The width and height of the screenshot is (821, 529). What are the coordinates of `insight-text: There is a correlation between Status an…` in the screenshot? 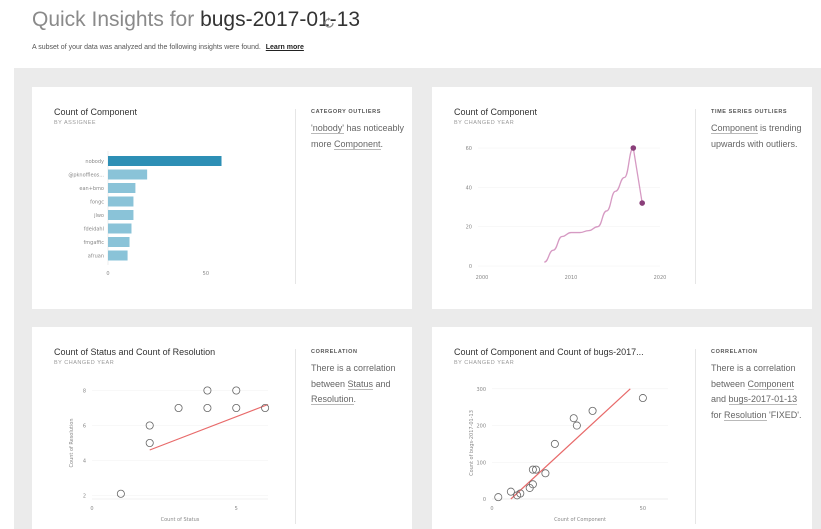 It's located at (358, 384).